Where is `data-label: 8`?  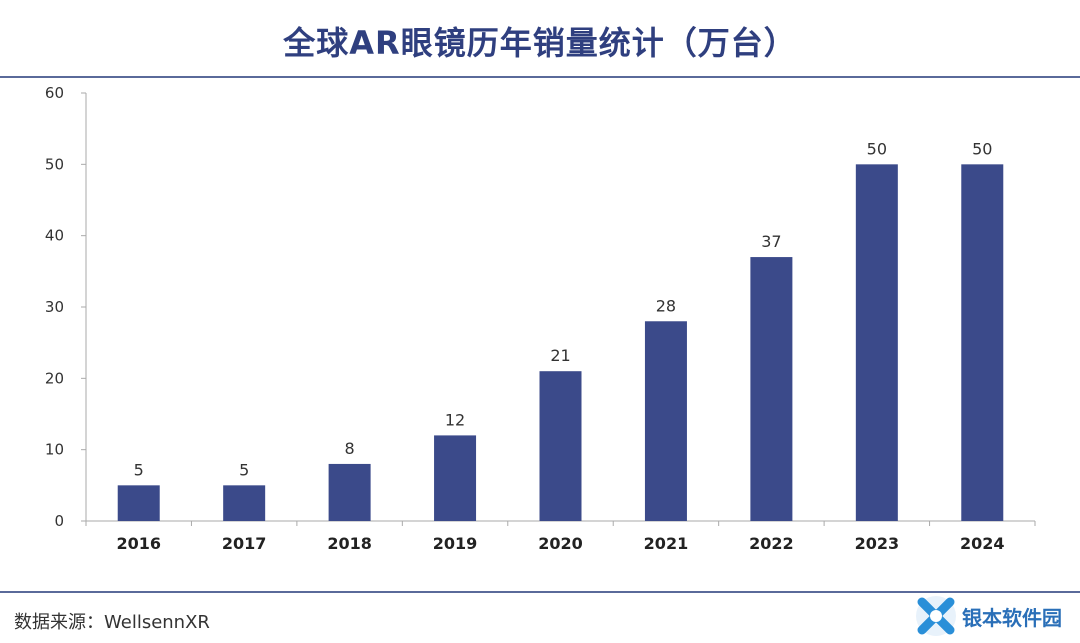 data-label: 8 is located at coordinates (350, 448).